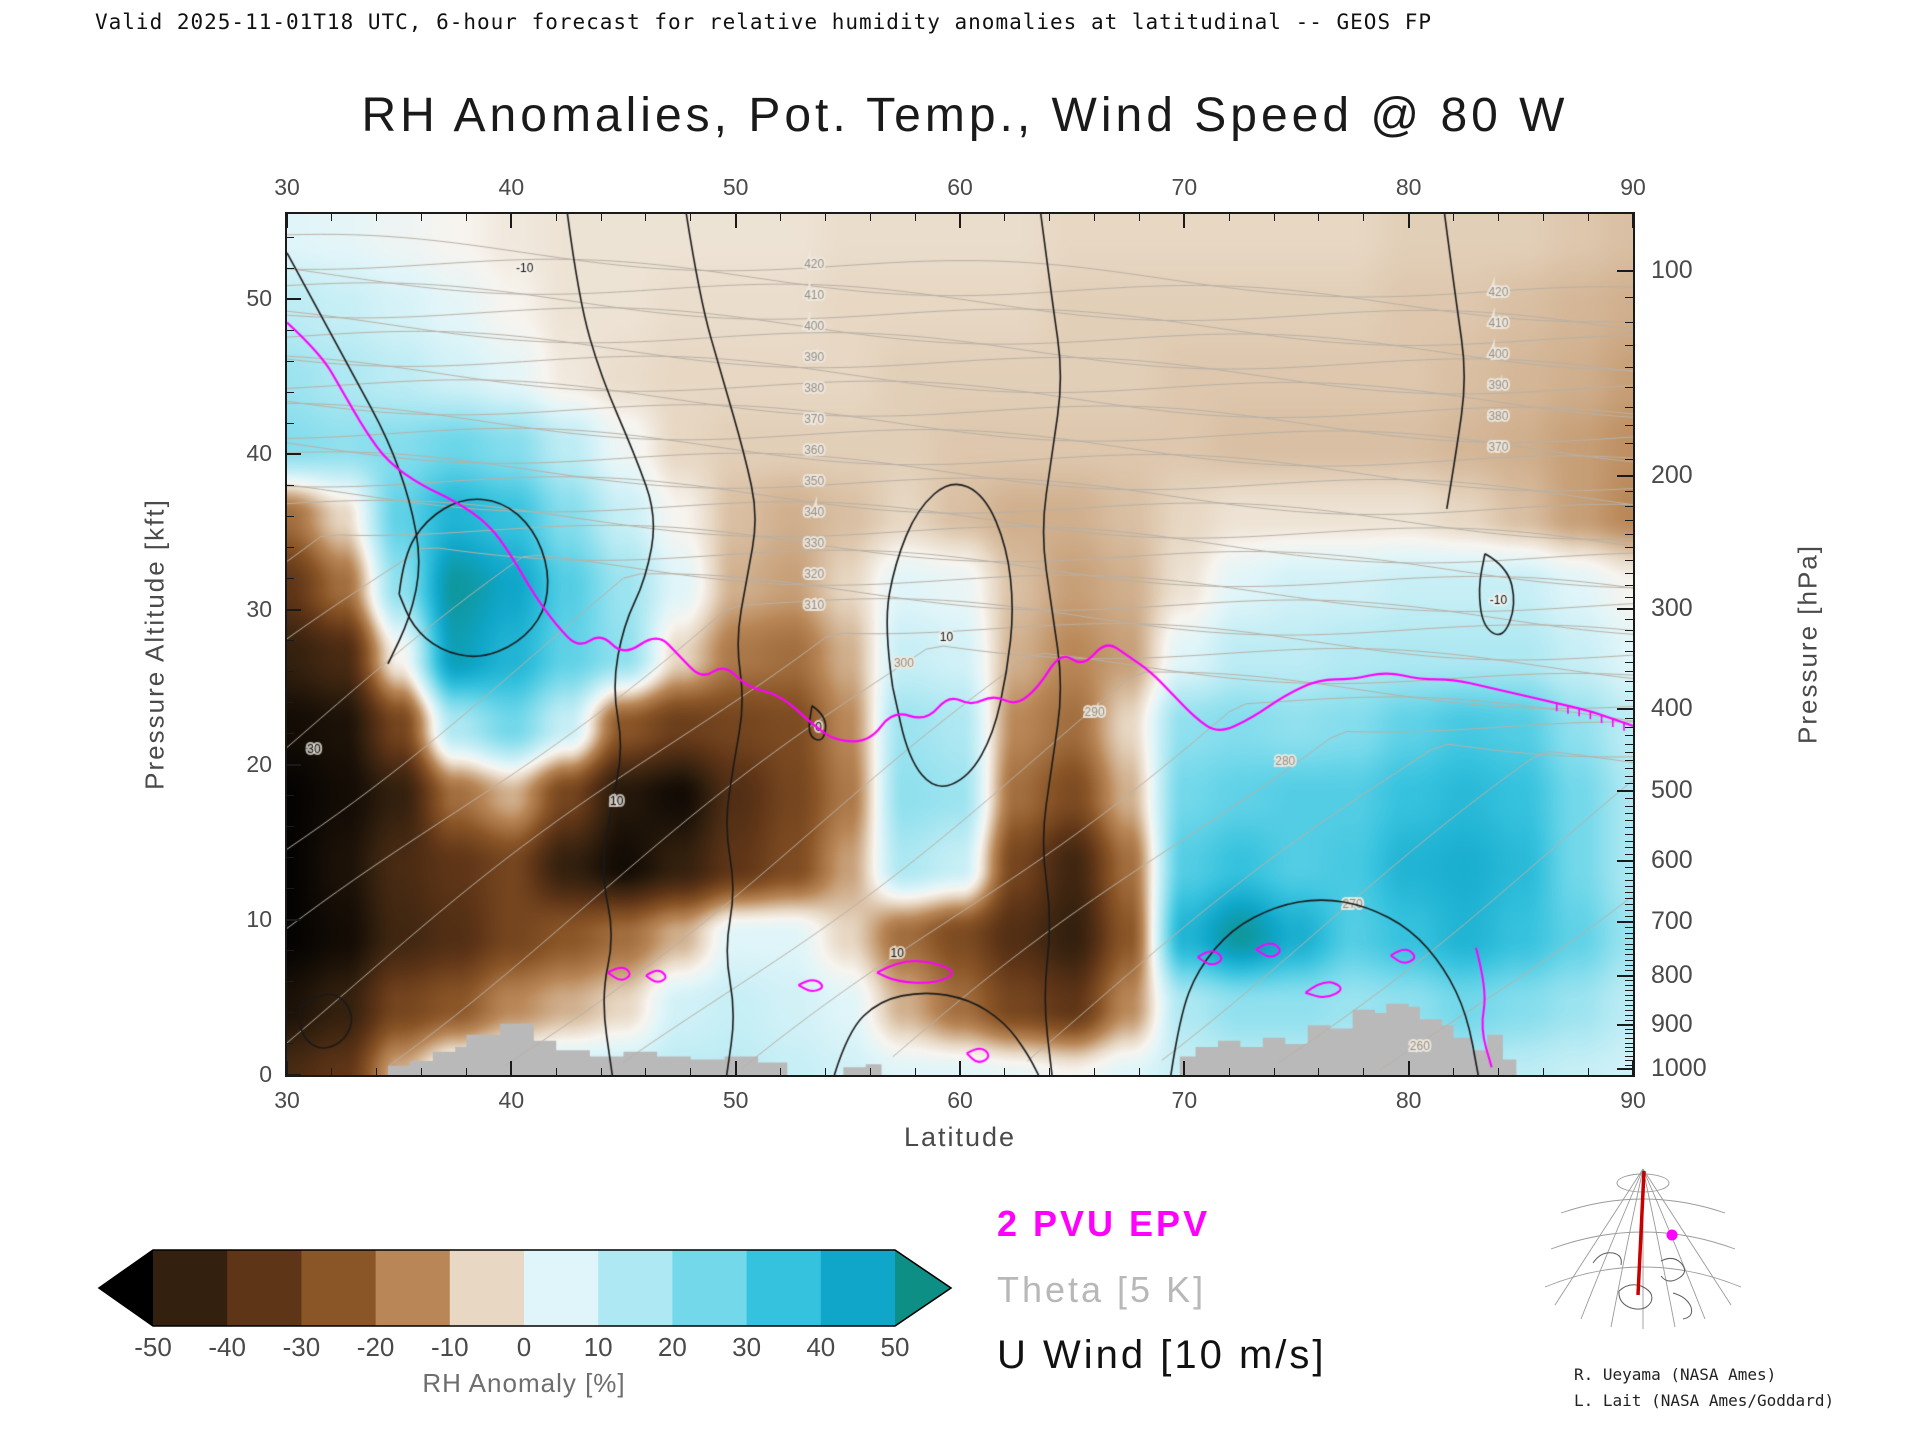 This screenshot has height=1440, width=1920. I want to click on tick-label: 70, so click(1184, 1100).